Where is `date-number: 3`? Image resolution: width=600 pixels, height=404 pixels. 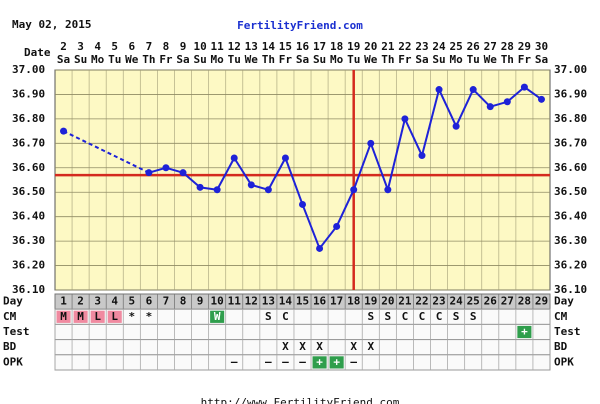 date-number: 3 is located at coordinates (80, 46).